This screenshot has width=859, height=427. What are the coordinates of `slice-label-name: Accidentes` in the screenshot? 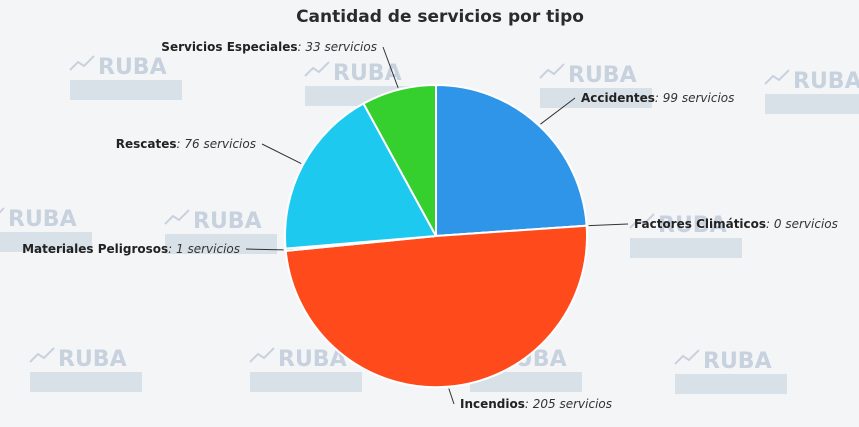 It's located at (618, 98).